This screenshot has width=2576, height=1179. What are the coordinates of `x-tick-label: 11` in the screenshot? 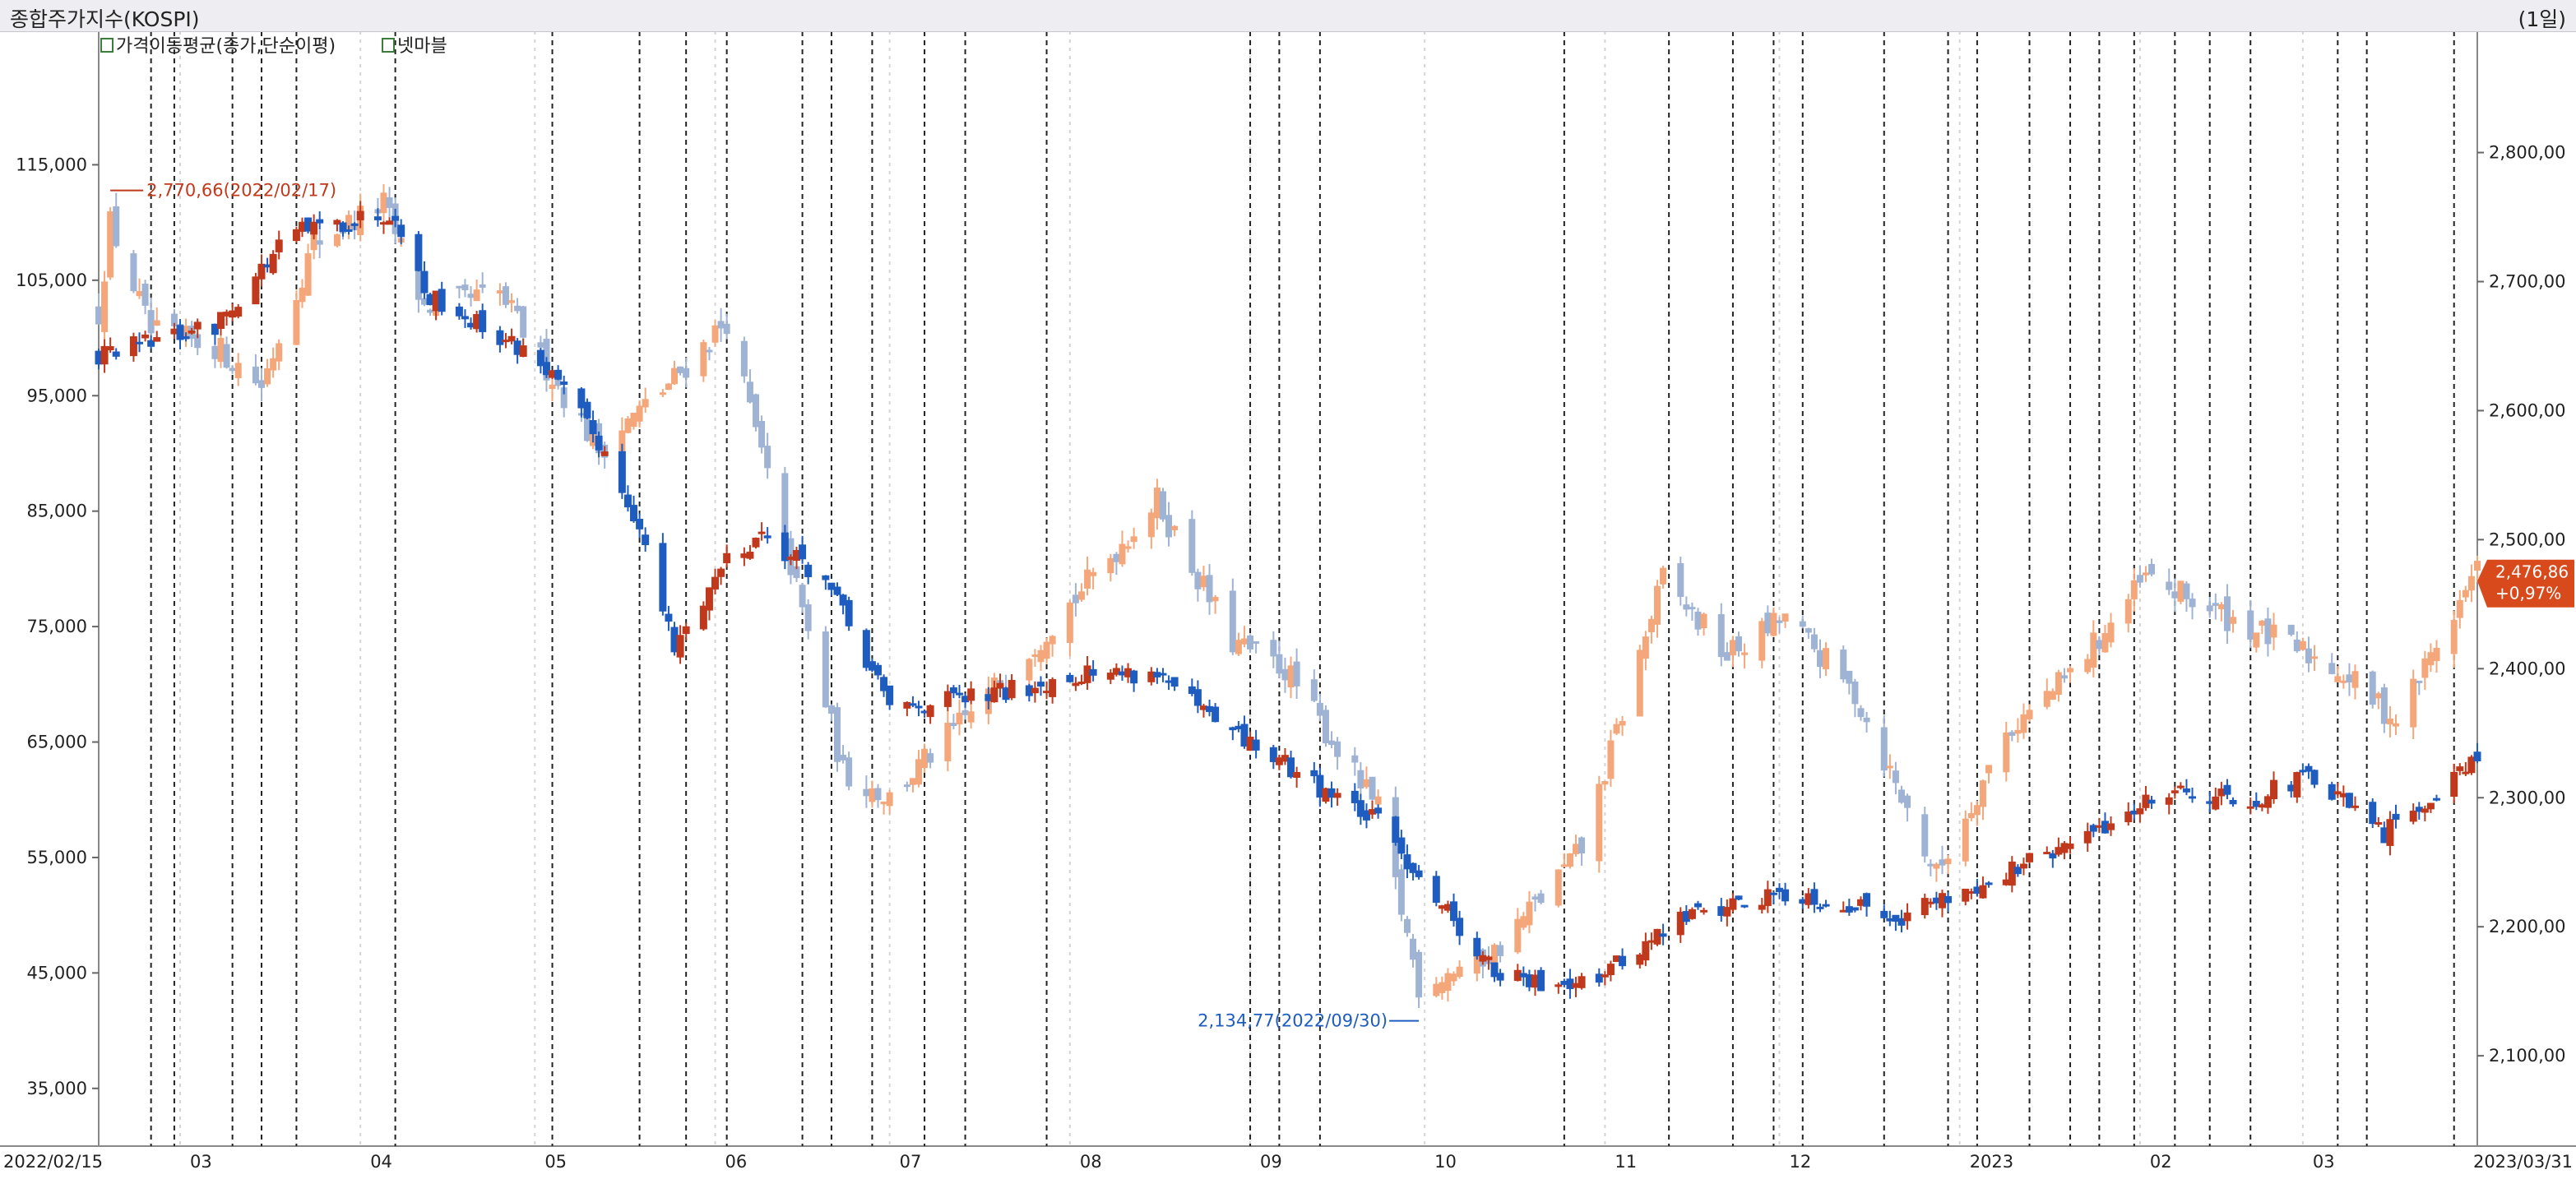 It's located at (1626, 1162).